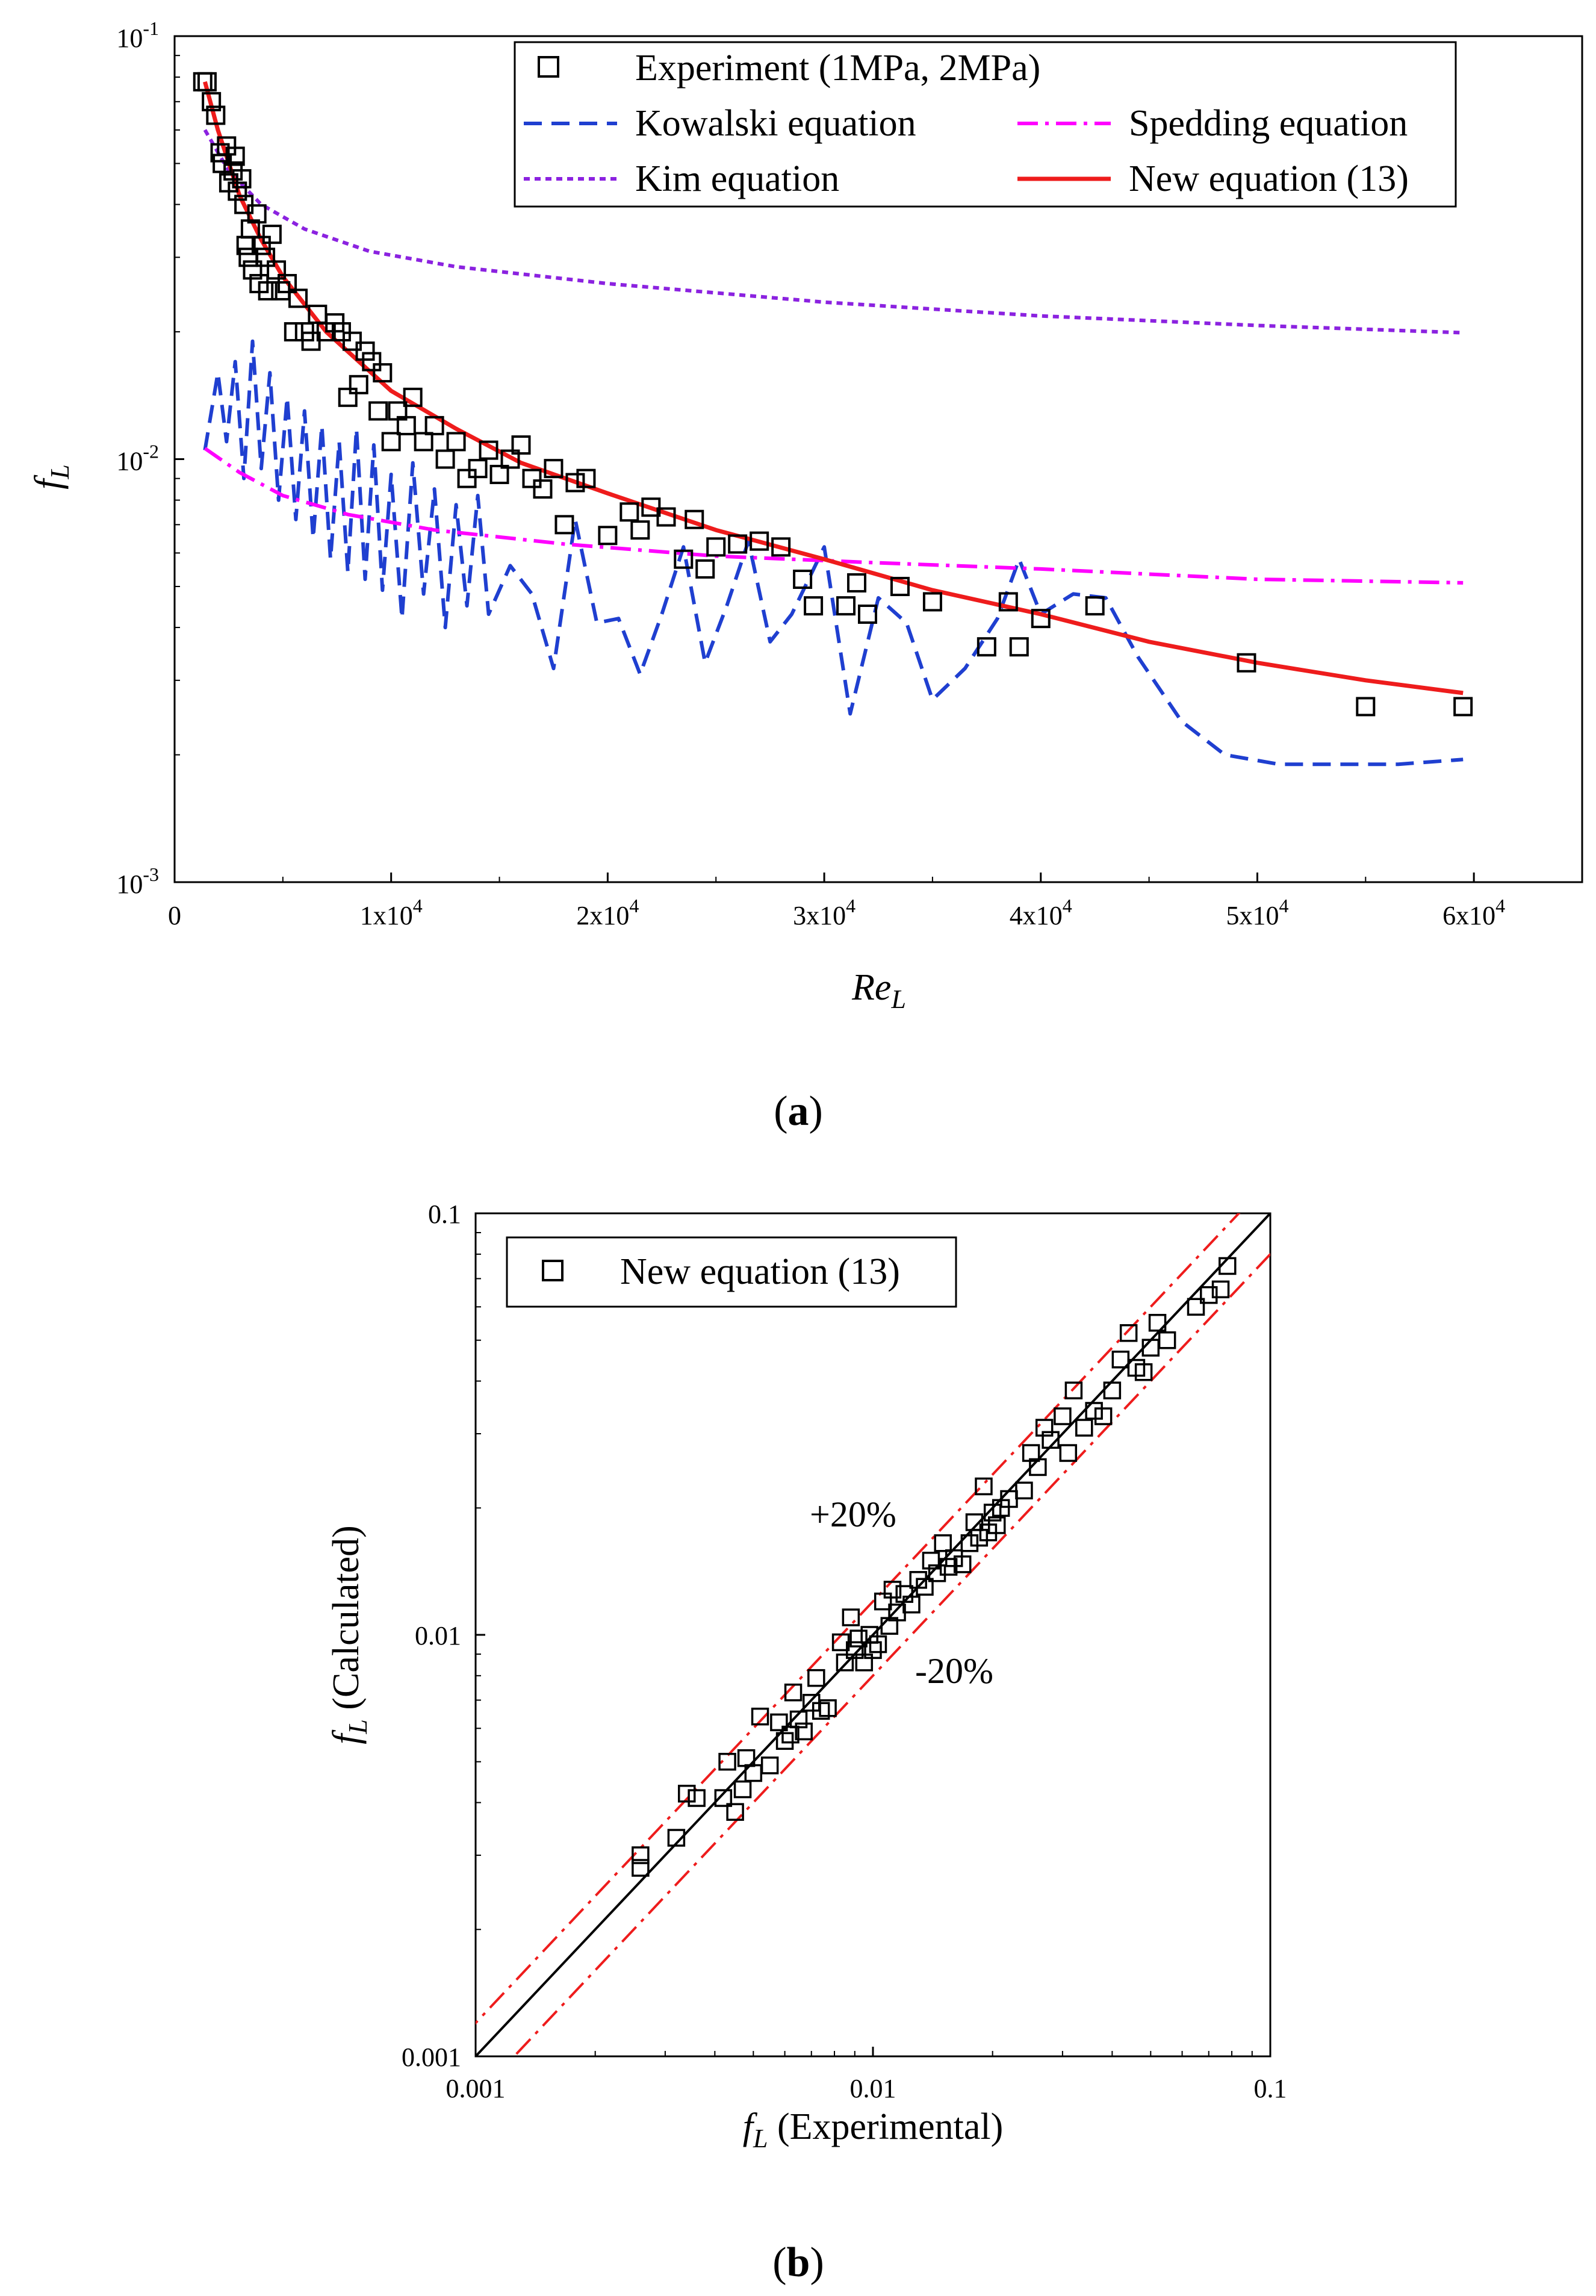  Describe the element at coordinates (1257, 913) in the screenshot. I see `x-tick-label-a: 5x10⁴` at that location.